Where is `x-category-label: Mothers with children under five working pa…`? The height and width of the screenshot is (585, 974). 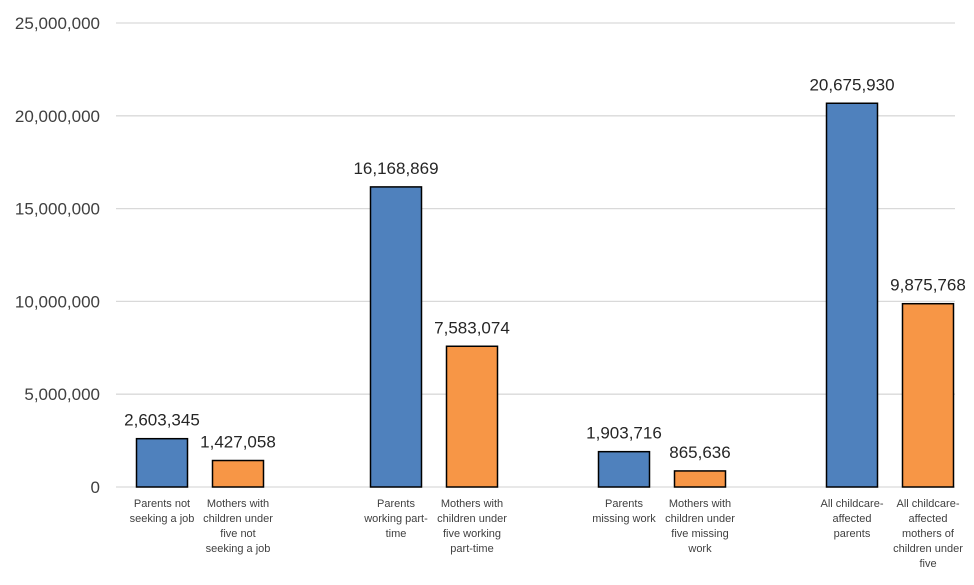
x-category-label: Mothers with children under five working pa… is located at coordinates (472, 526).